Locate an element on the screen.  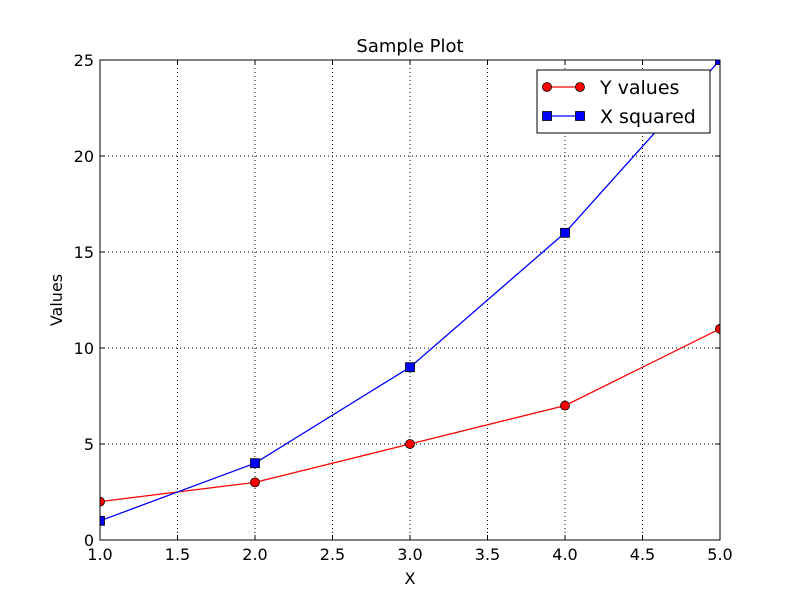
y-tick-label: 20 is located at coordinates (84, 156).